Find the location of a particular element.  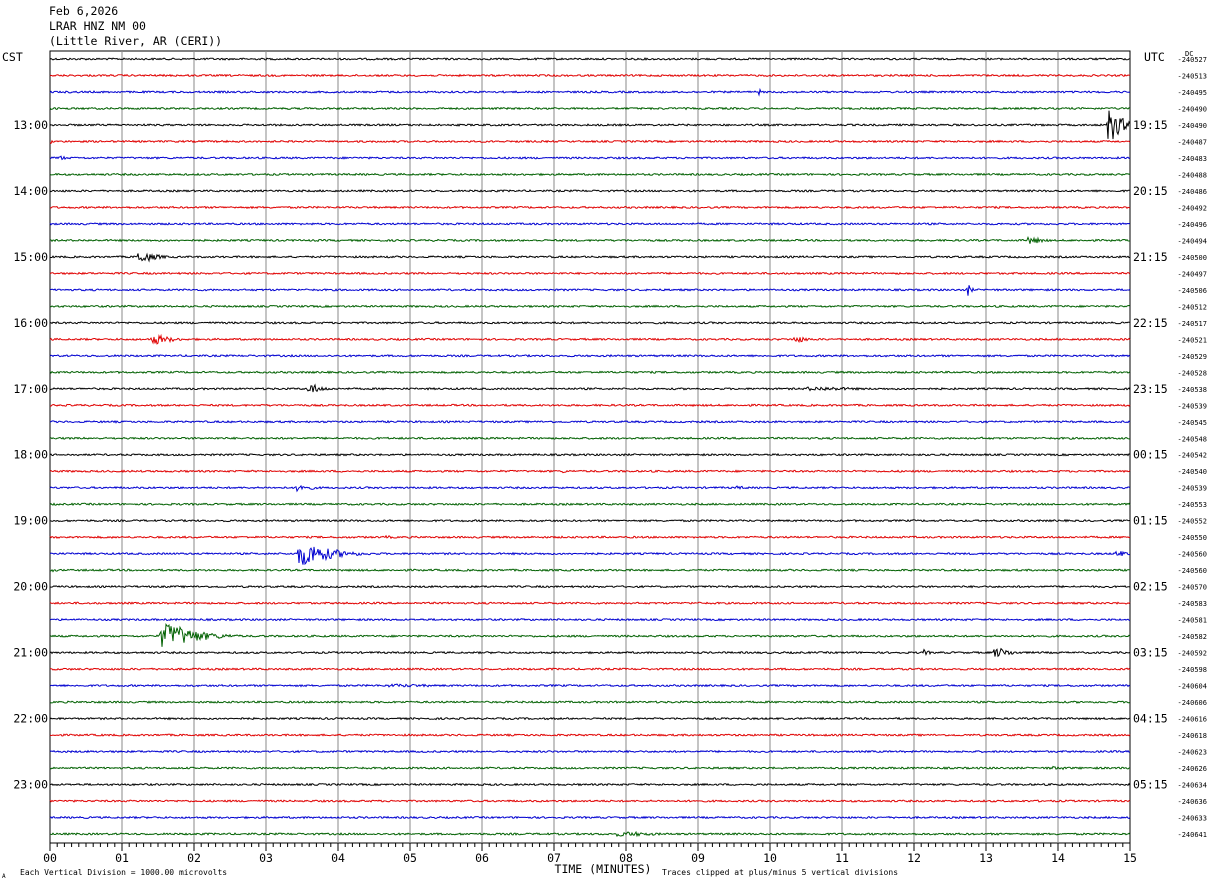

corner-mark: A is located at coordinates (4, 876).